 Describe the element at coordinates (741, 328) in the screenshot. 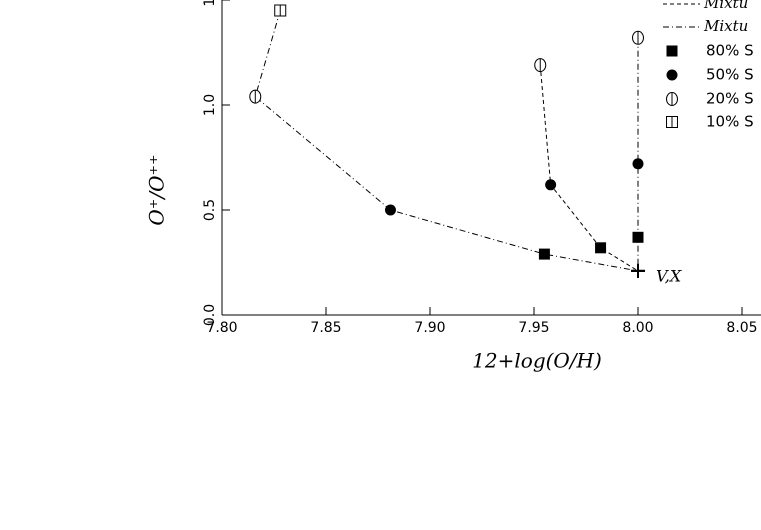

I see `x-tick-label: 8.05` at that location.